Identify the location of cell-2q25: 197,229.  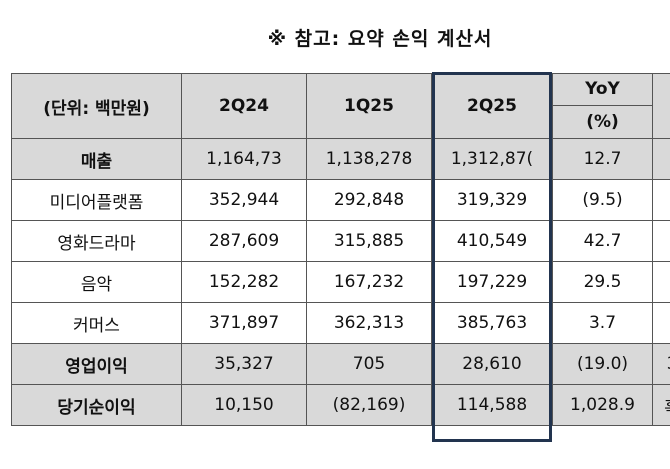
(492, 282).